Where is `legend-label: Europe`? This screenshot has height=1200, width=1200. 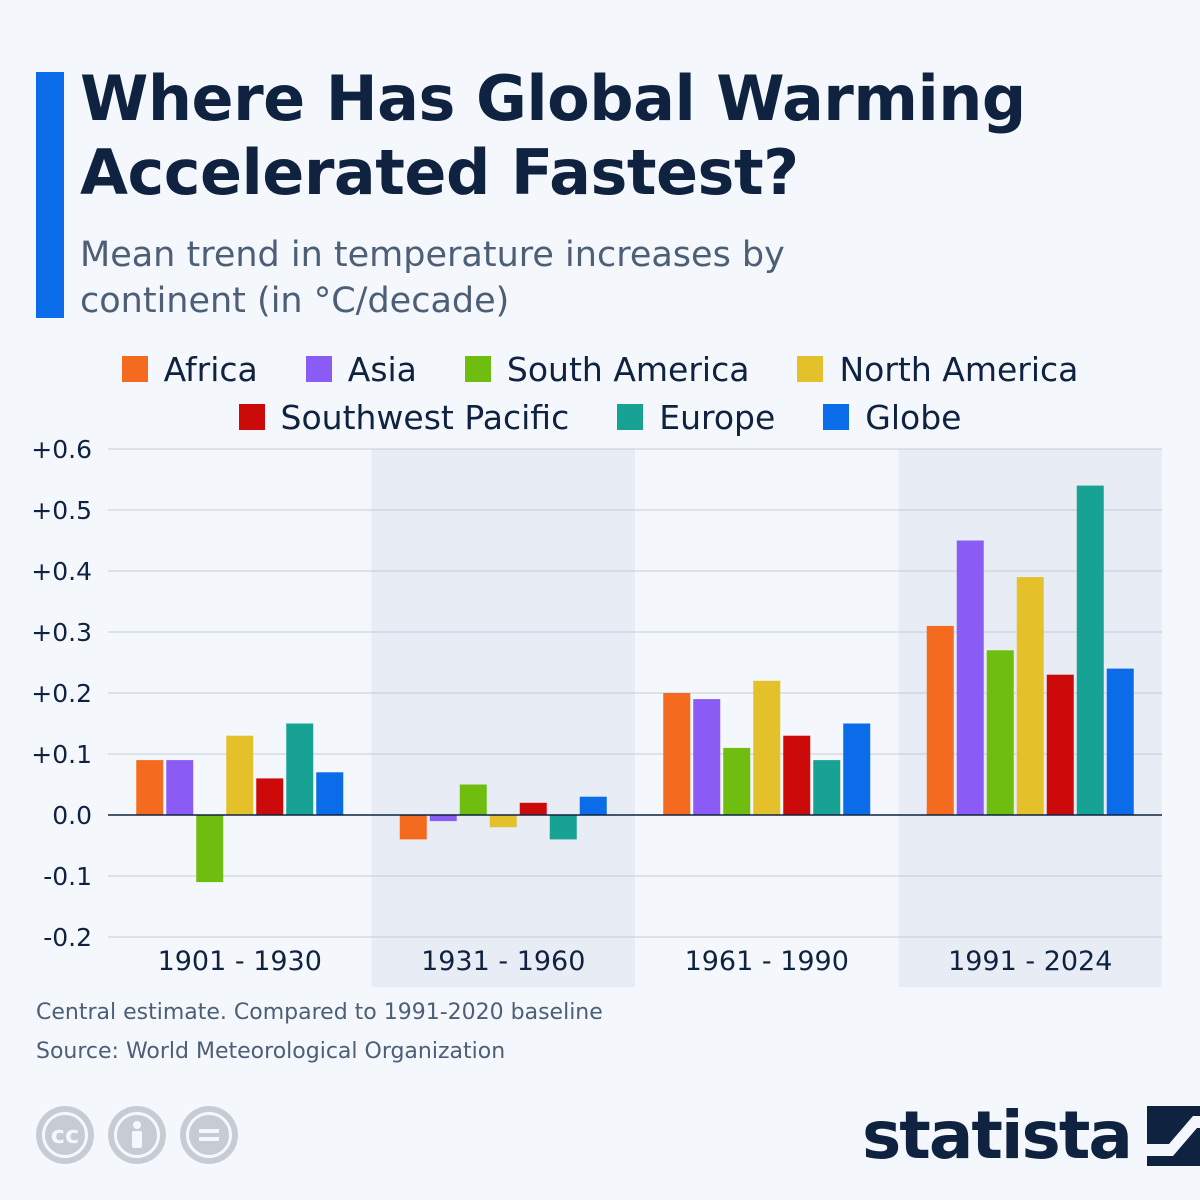
legend-label: Europe is located at coordinates (717, 417).